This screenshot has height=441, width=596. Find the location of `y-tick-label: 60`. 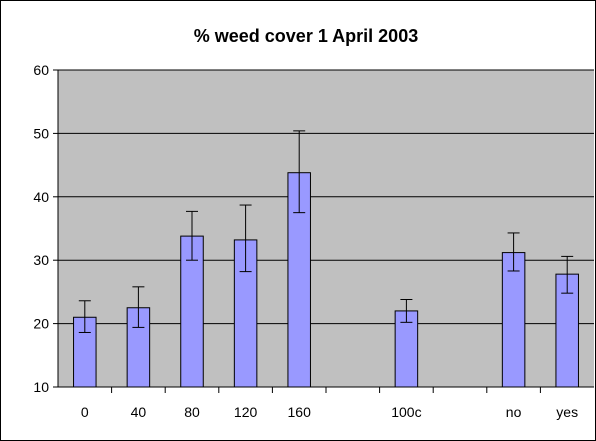

y-tick-label: 60 is located at coordinates (41, 70).